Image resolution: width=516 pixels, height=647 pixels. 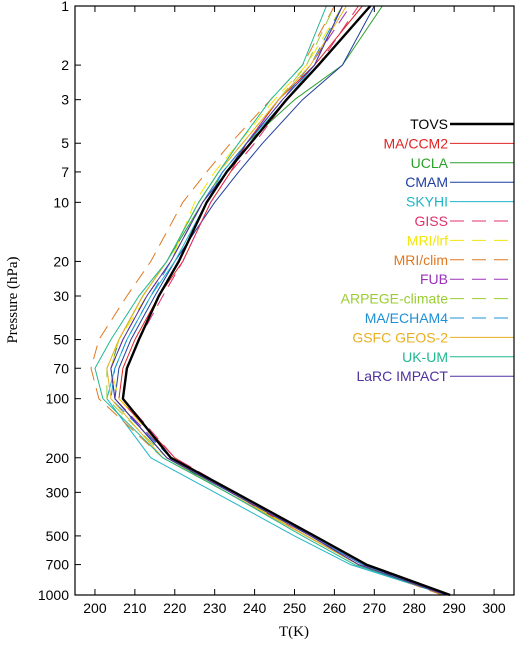 I want to click on legend-item-ucla: UCLA, so click(x=462, y=163).